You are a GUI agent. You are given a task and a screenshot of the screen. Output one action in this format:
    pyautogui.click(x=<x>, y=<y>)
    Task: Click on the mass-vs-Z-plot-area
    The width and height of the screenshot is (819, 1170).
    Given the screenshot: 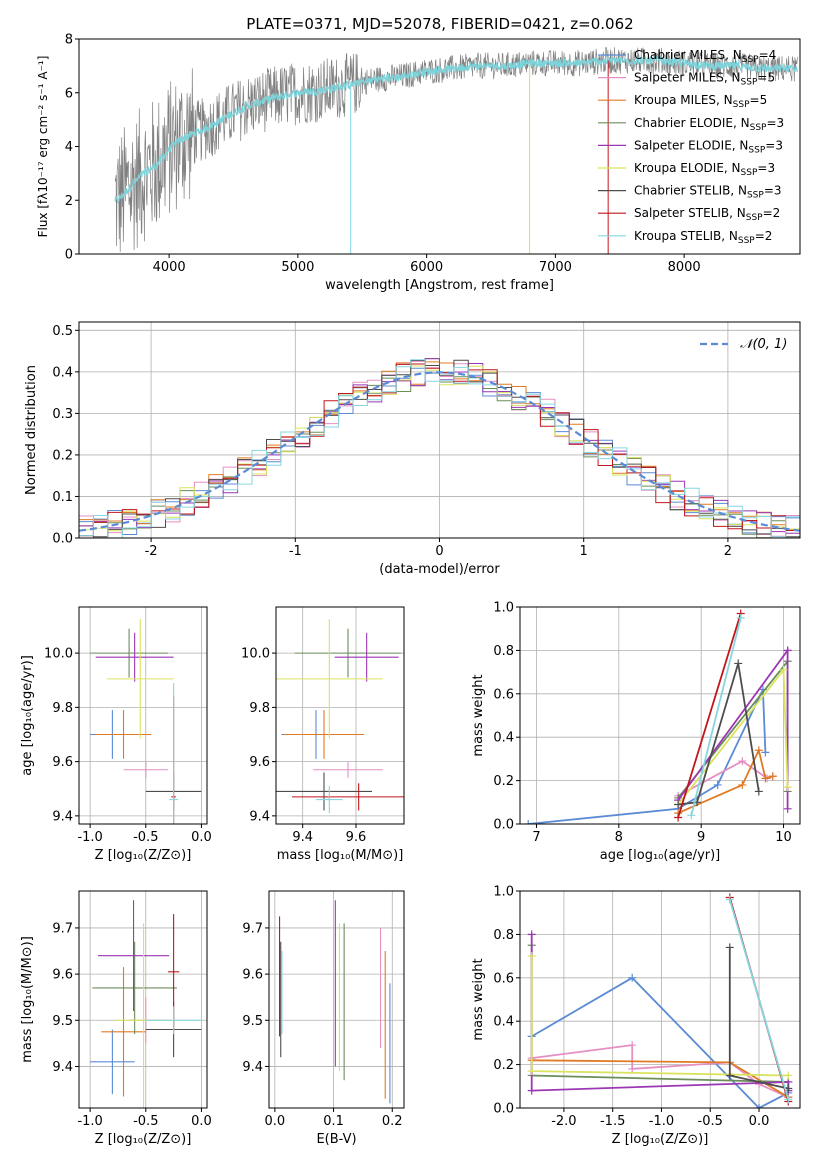 What is the action you would take?
    pyautogui.click(x=146, y=1004)
    